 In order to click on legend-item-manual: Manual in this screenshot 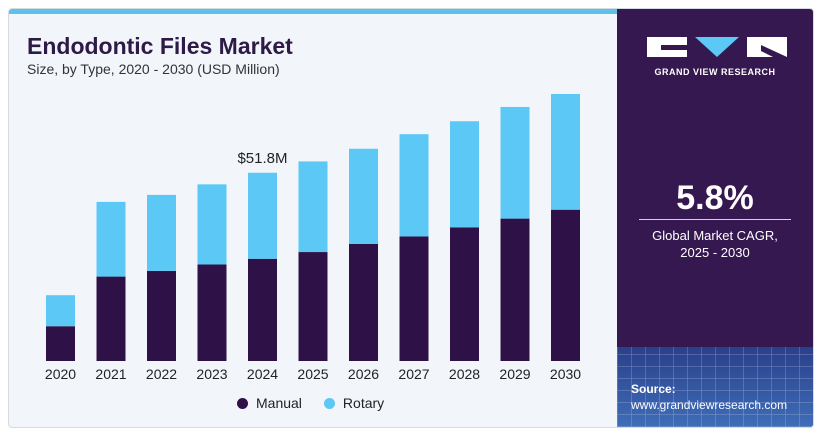, I will do `click(269, 403)`.